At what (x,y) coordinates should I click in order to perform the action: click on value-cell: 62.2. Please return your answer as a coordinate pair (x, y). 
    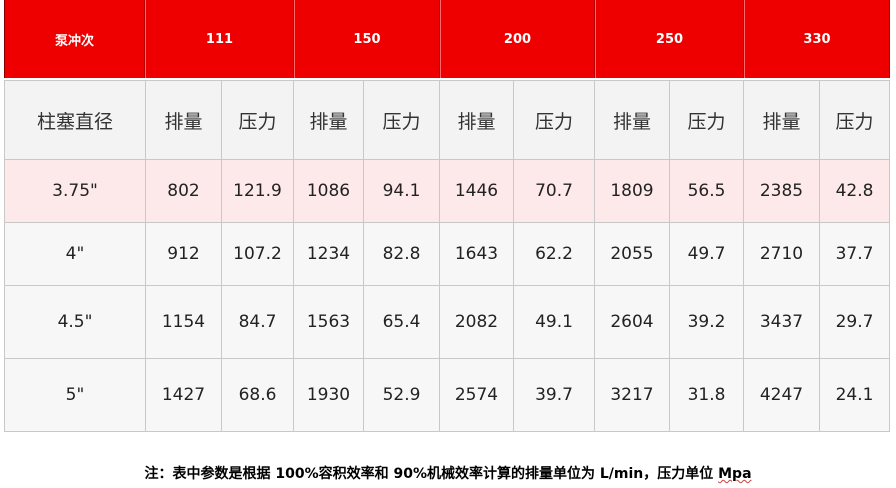
    Looking at the image, I should click on (554, 254).